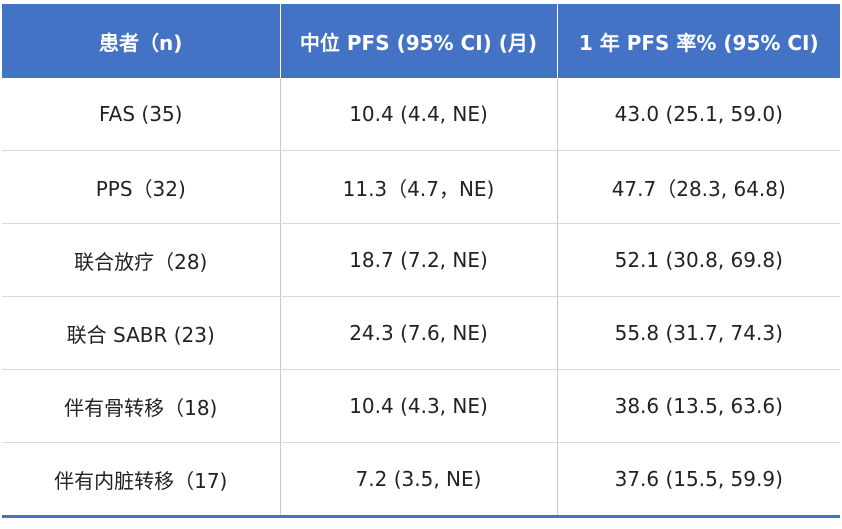  Describe the element at coordinates (698, 333) in the screenshot. I see `cell-1yr-pfs-rate: 55.8 (31.7, 74.3)` at that location.